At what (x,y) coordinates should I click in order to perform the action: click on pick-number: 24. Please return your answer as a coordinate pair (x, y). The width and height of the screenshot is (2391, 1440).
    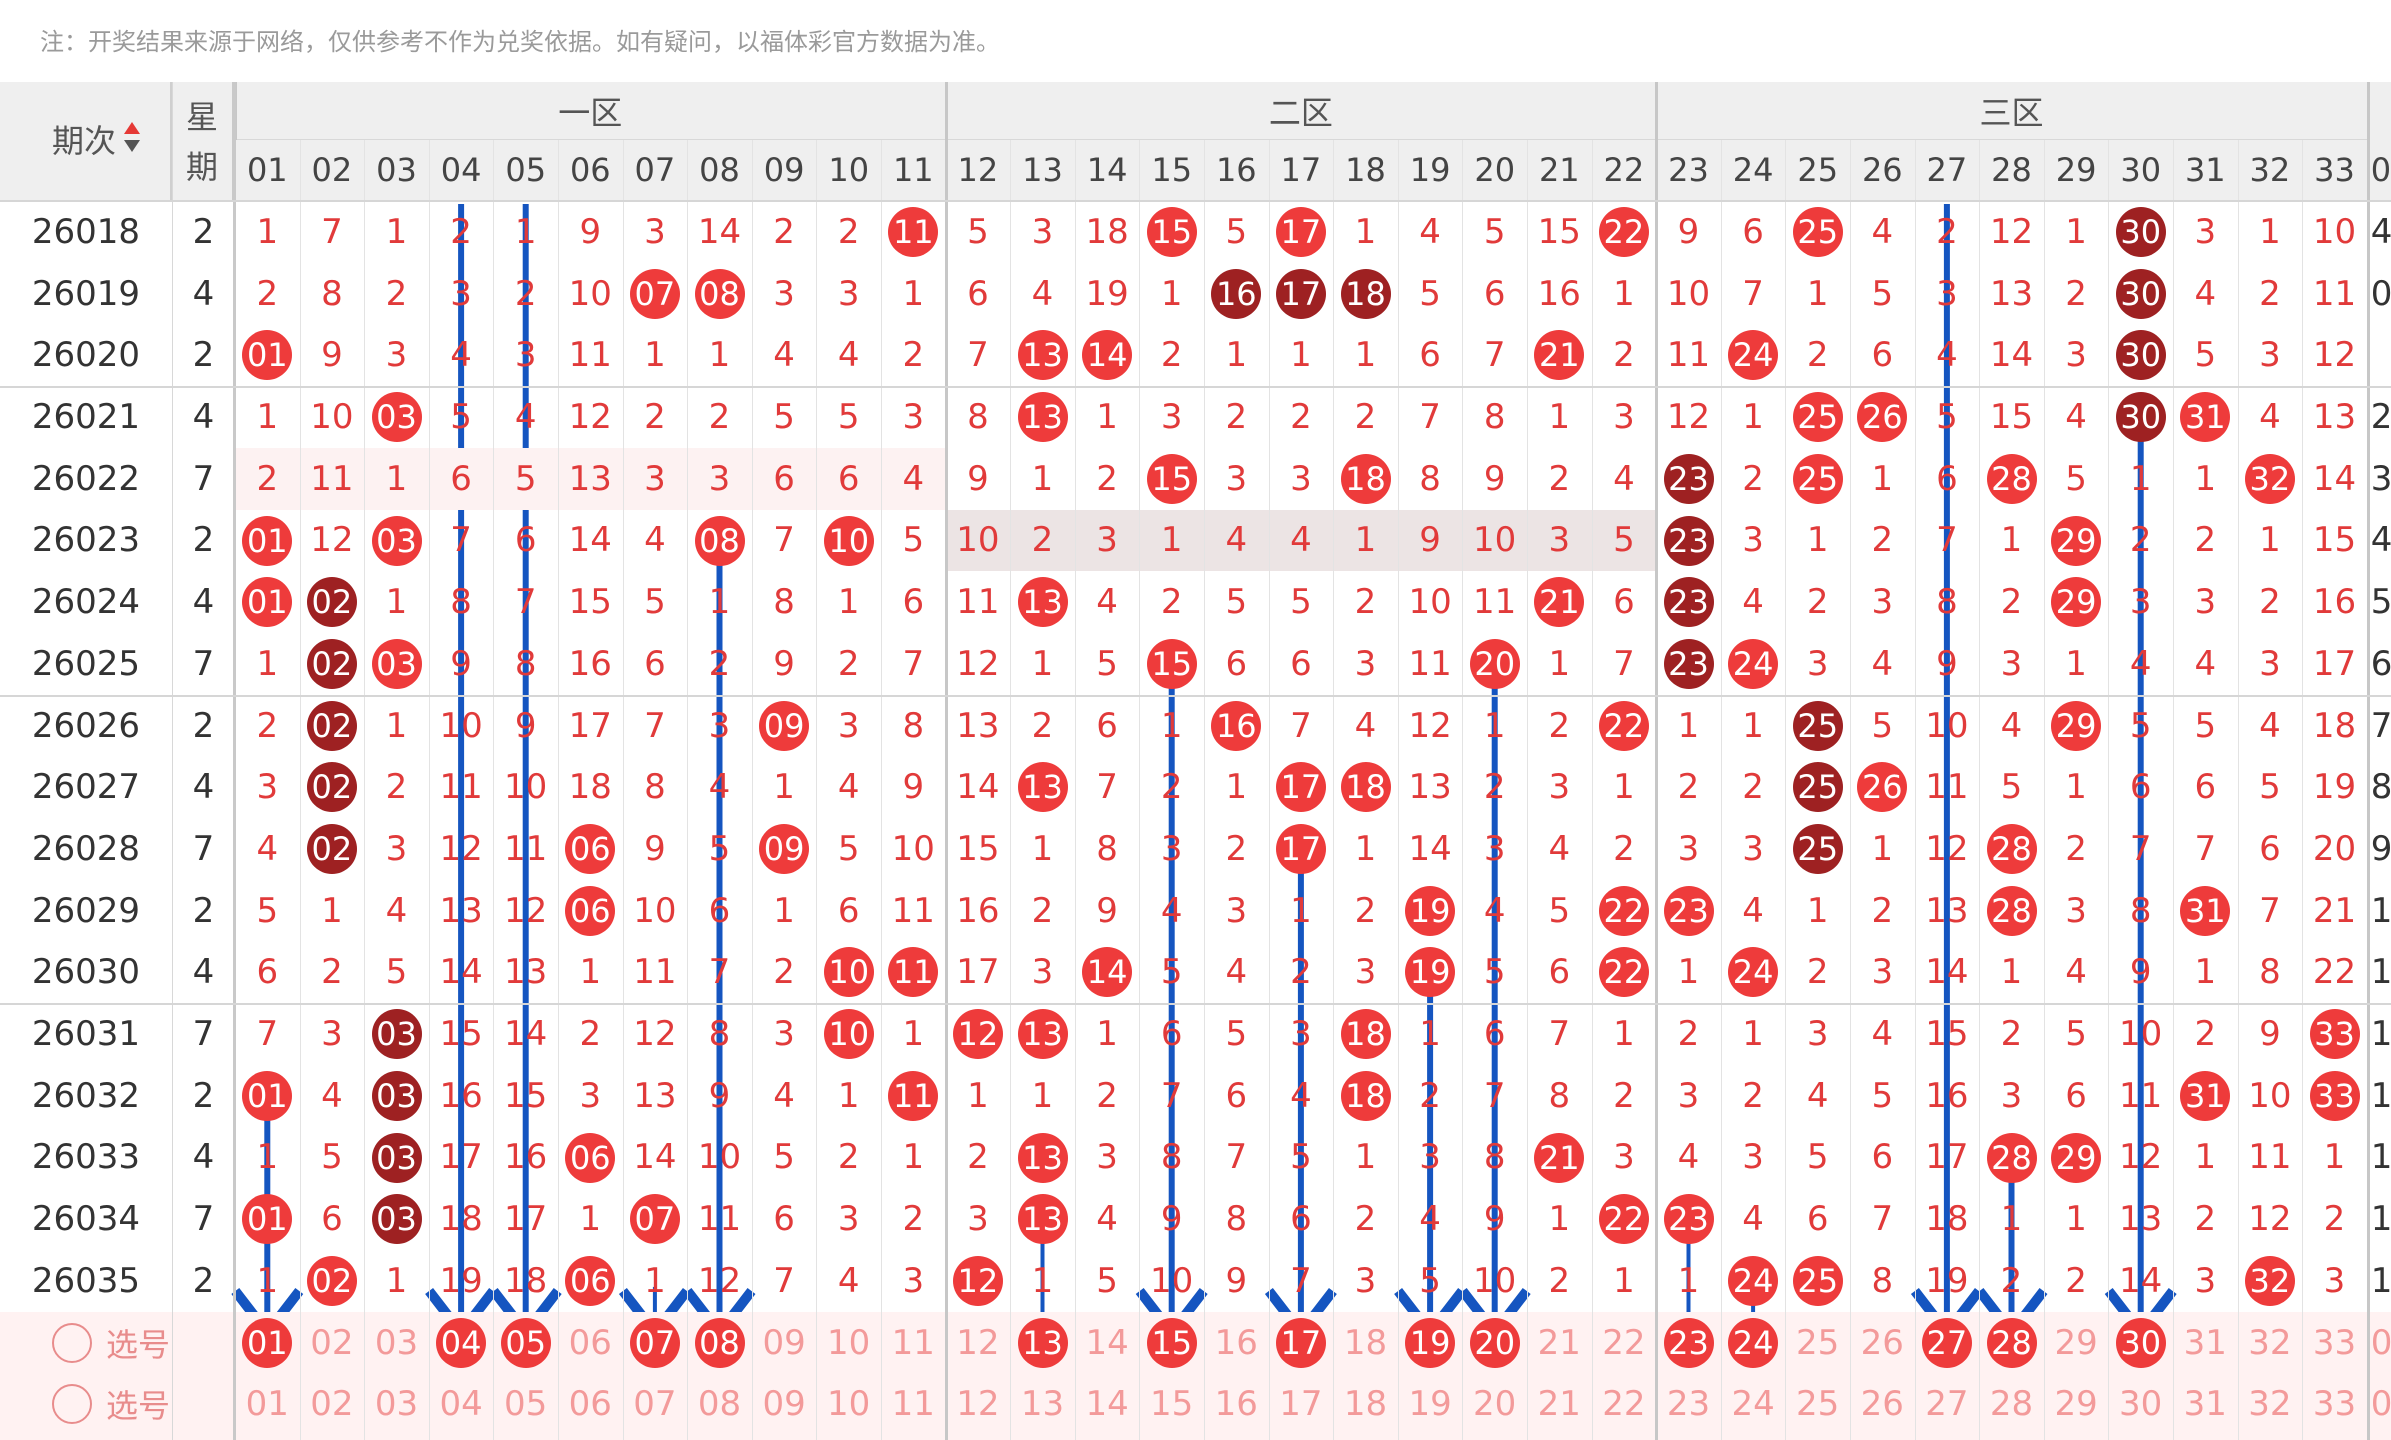
    Looking at the image, I should click on (1753, 1404).